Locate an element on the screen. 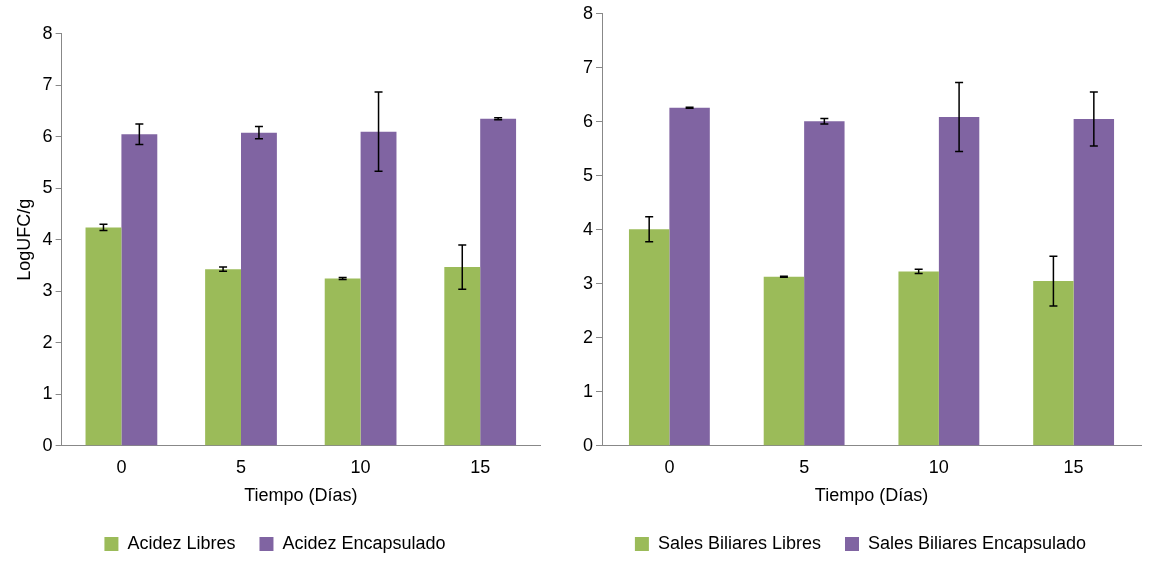 This screenshot has width=1161, height=563. legend-label: Acidez Encapsulado is located at coordinates (364, 542).